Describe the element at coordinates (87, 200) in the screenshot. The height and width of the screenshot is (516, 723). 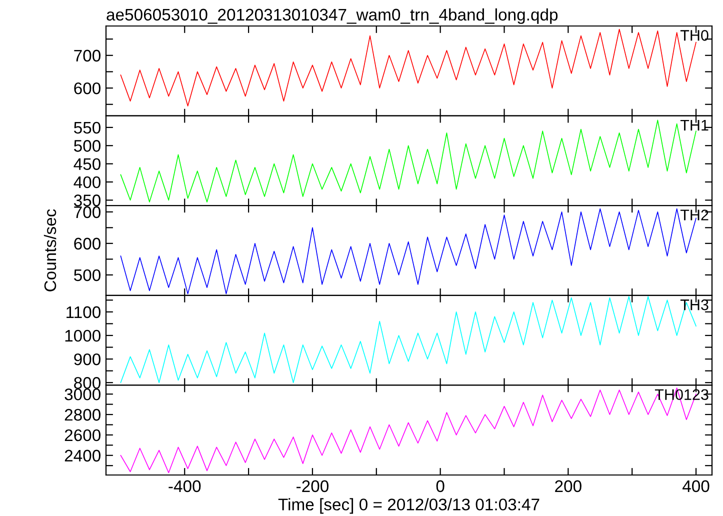
I see `y-tick-label: 350` at that location.